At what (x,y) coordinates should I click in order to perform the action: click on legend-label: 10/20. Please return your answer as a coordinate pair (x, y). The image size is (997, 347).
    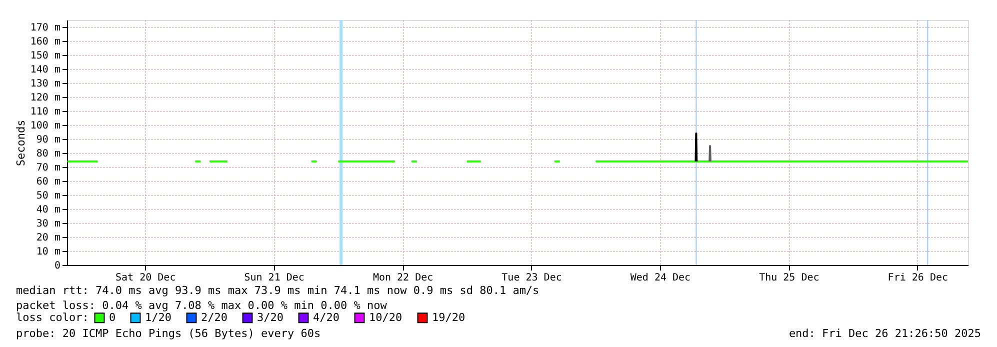
    Looking at the image, I should click on (385, 317).